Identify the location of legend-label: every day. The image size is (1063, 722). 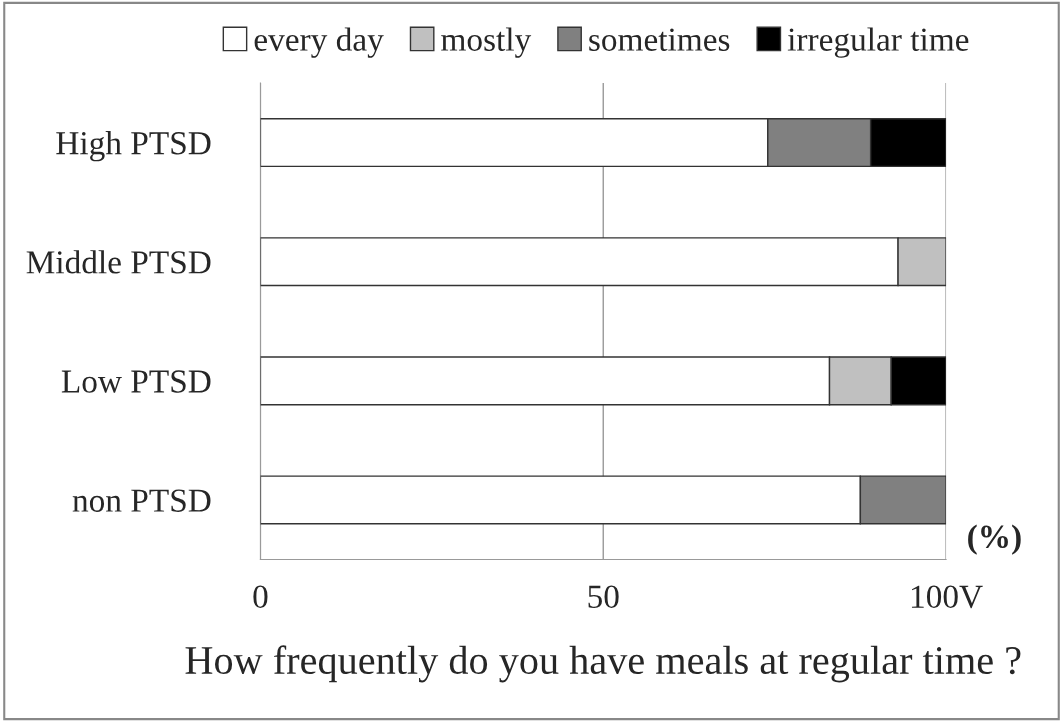
(319, 42).